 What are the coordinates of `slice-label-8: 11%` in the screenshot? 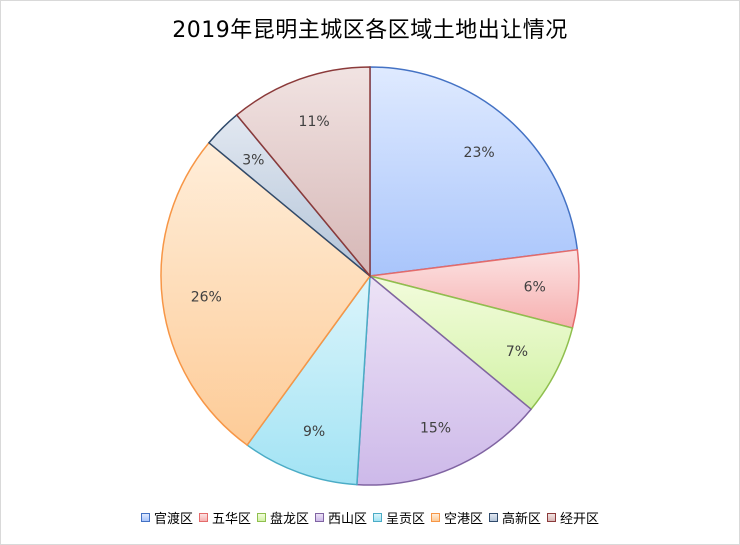 It's located at (314, 122).